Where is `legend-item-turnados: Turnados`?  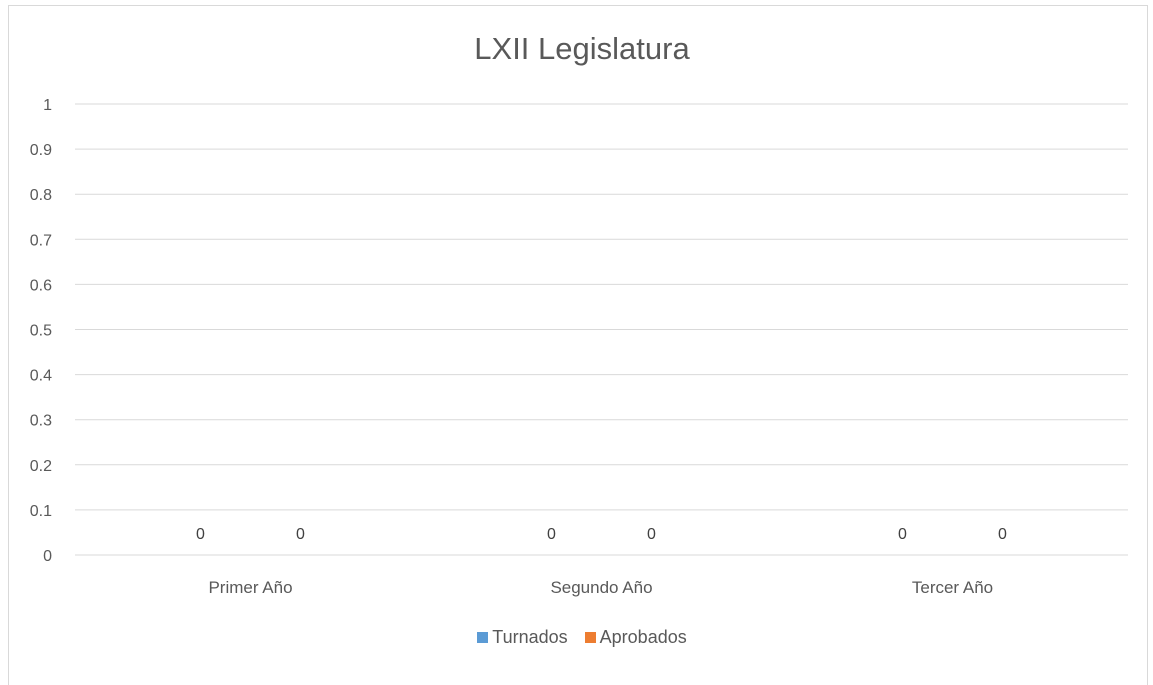 legend-item-turnados: Turnados is located at coordinates (522, 637).